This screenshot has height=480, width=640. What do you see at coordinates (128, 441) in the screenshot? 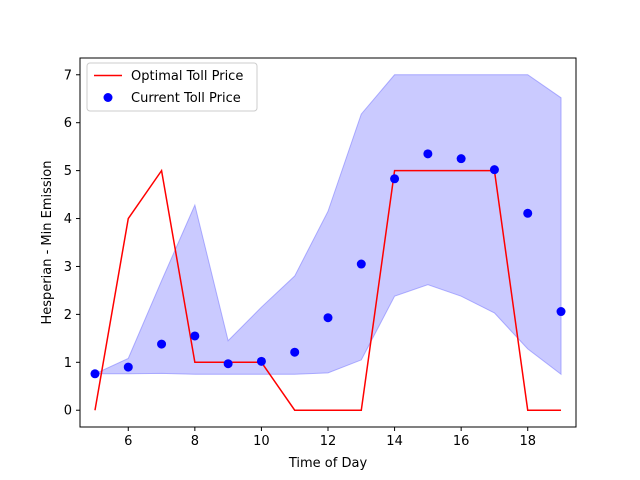
I see `x-tick-label: 6` at bounding box center [128, 441].